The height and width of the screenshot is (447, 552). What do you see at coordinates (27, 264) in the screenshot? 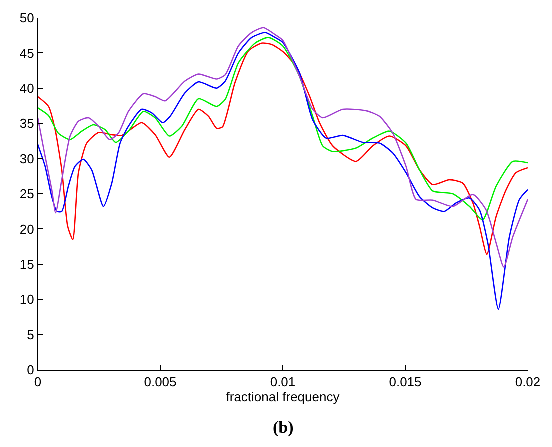
I see `y-tick-label: 15` at bounding box center [27, 264].